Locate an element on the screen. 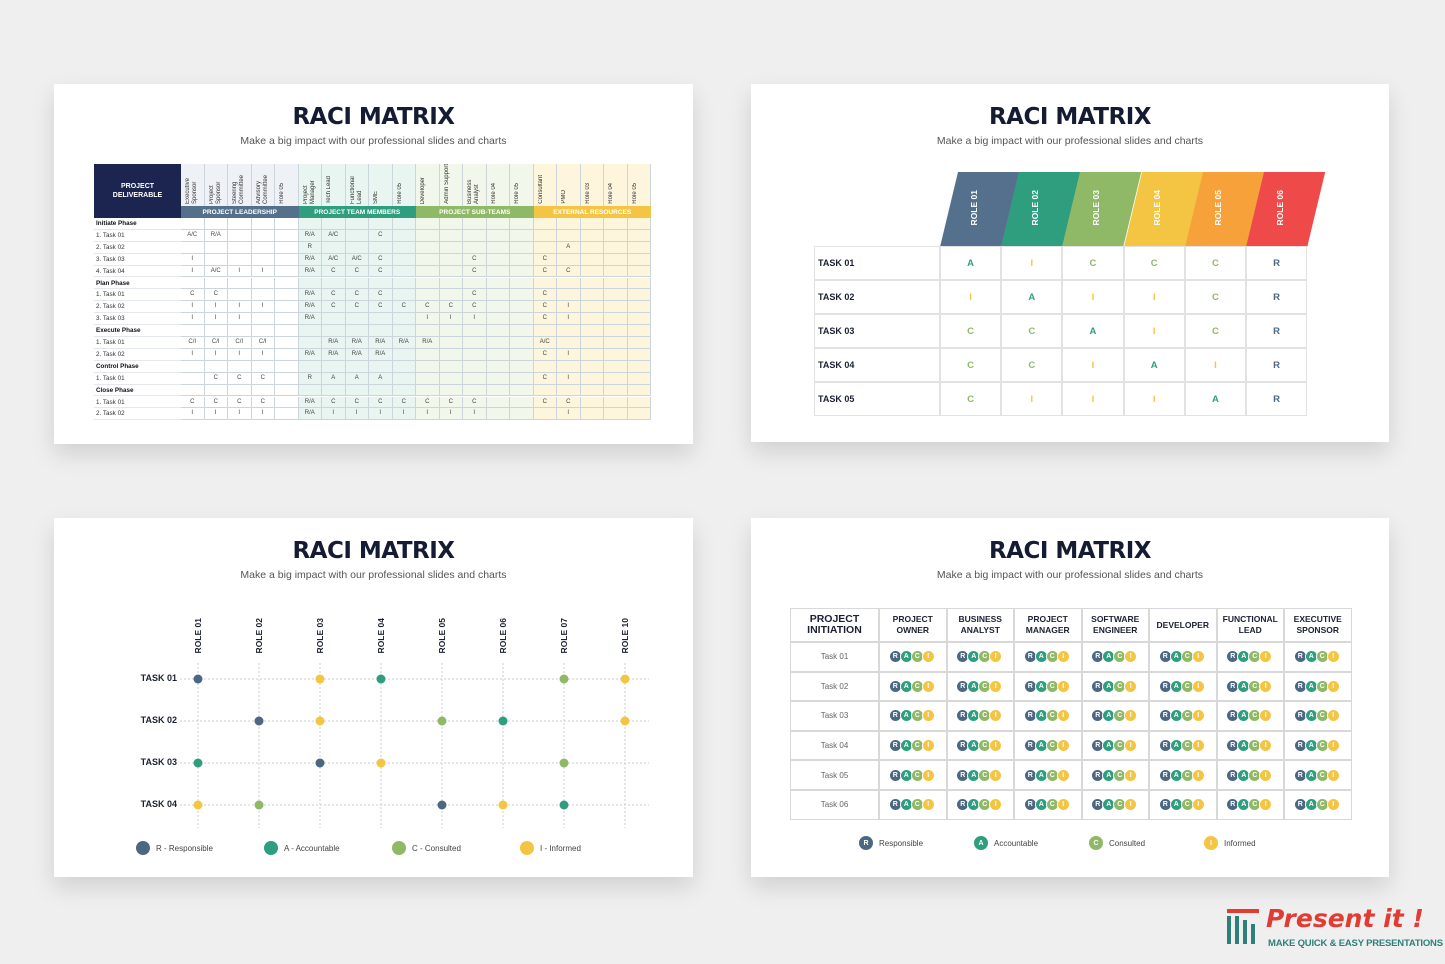 This screenshot has height=964, width=1445. slide-title: RACI MATRIX is located at coordinates (1070, 117).